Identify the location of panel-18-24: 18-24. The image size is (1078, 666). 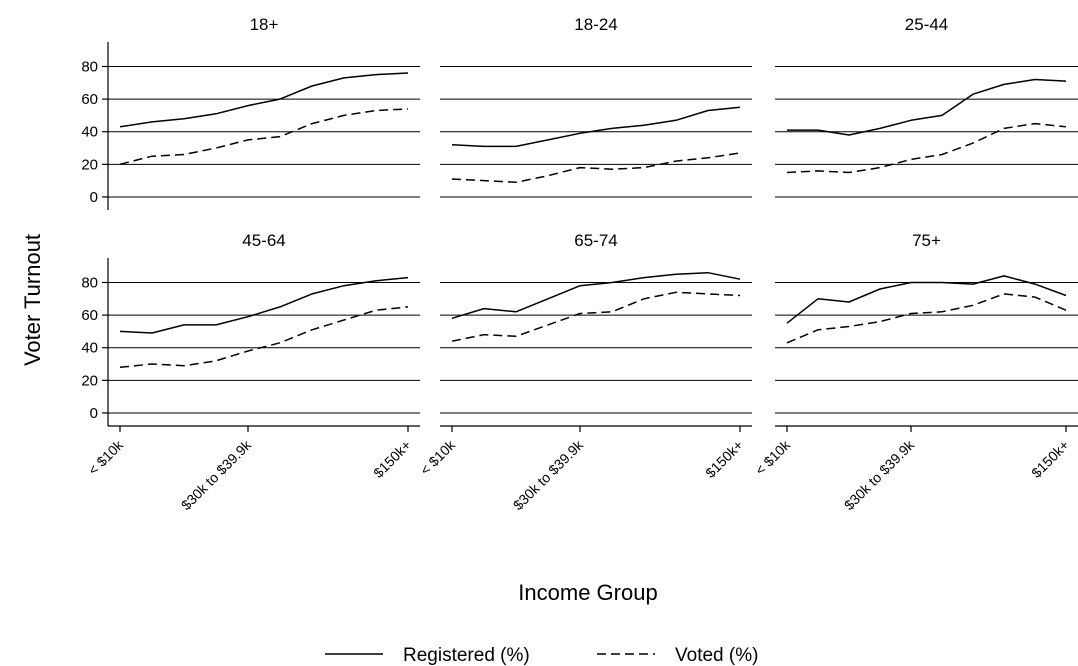
(596, 106).